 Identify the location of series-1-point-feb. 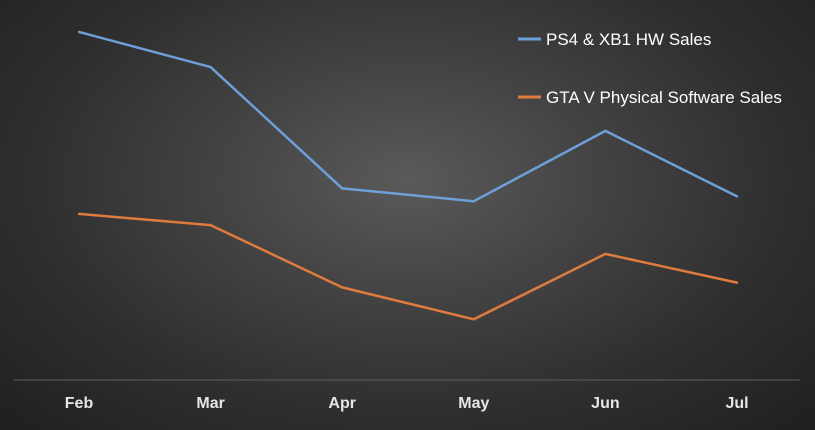
(79, 32).